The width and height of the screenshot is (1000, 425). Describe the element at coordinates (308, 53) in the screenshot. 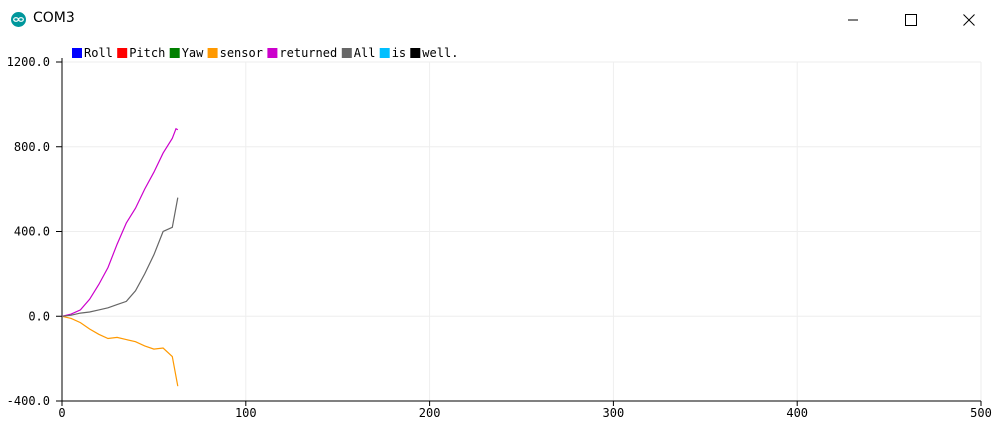

I see `legend-label-returned: returned` at that location.